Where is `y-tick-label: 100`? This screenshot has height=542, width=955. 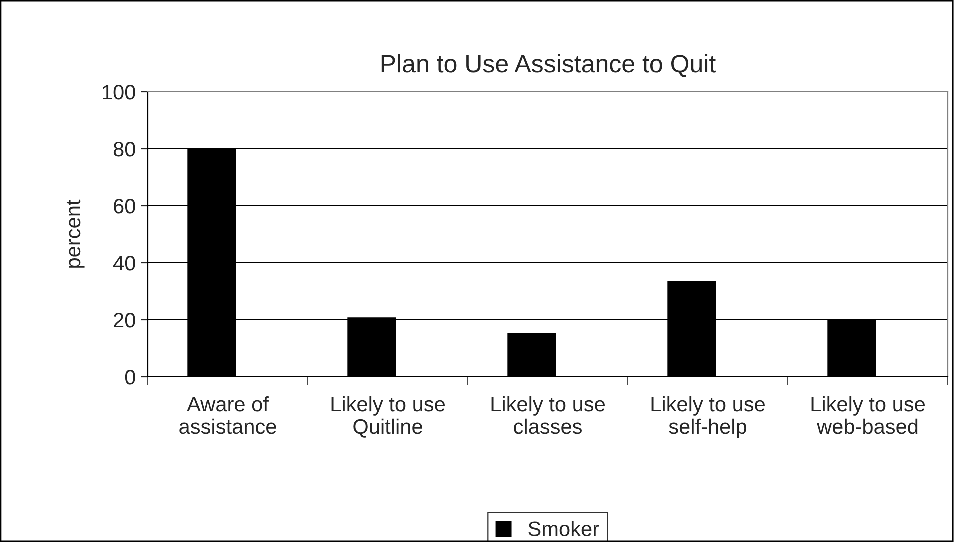 y-tick-label: 100 is located at coordinates (119, 92).